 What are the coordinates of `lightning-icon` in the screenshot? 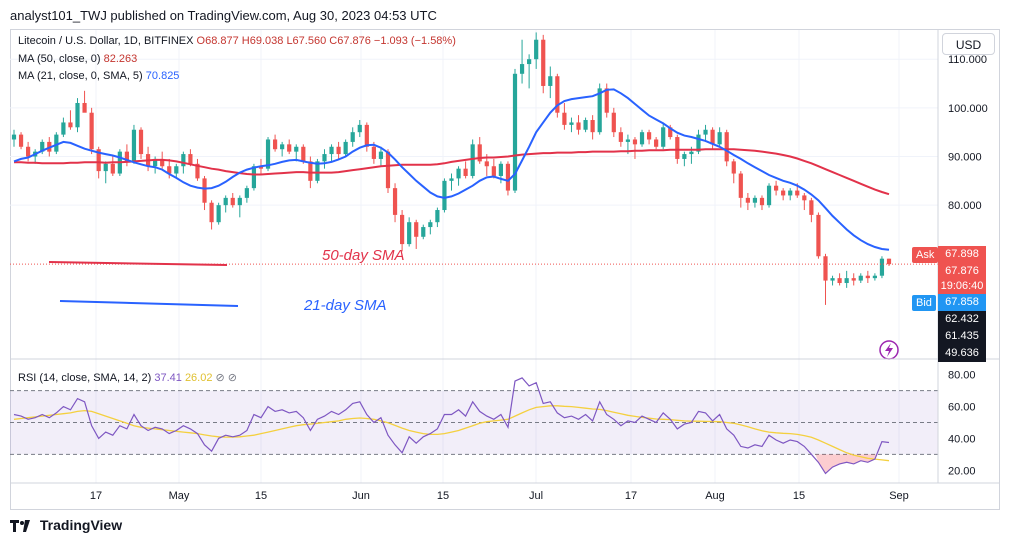 It's located at (889, 350).